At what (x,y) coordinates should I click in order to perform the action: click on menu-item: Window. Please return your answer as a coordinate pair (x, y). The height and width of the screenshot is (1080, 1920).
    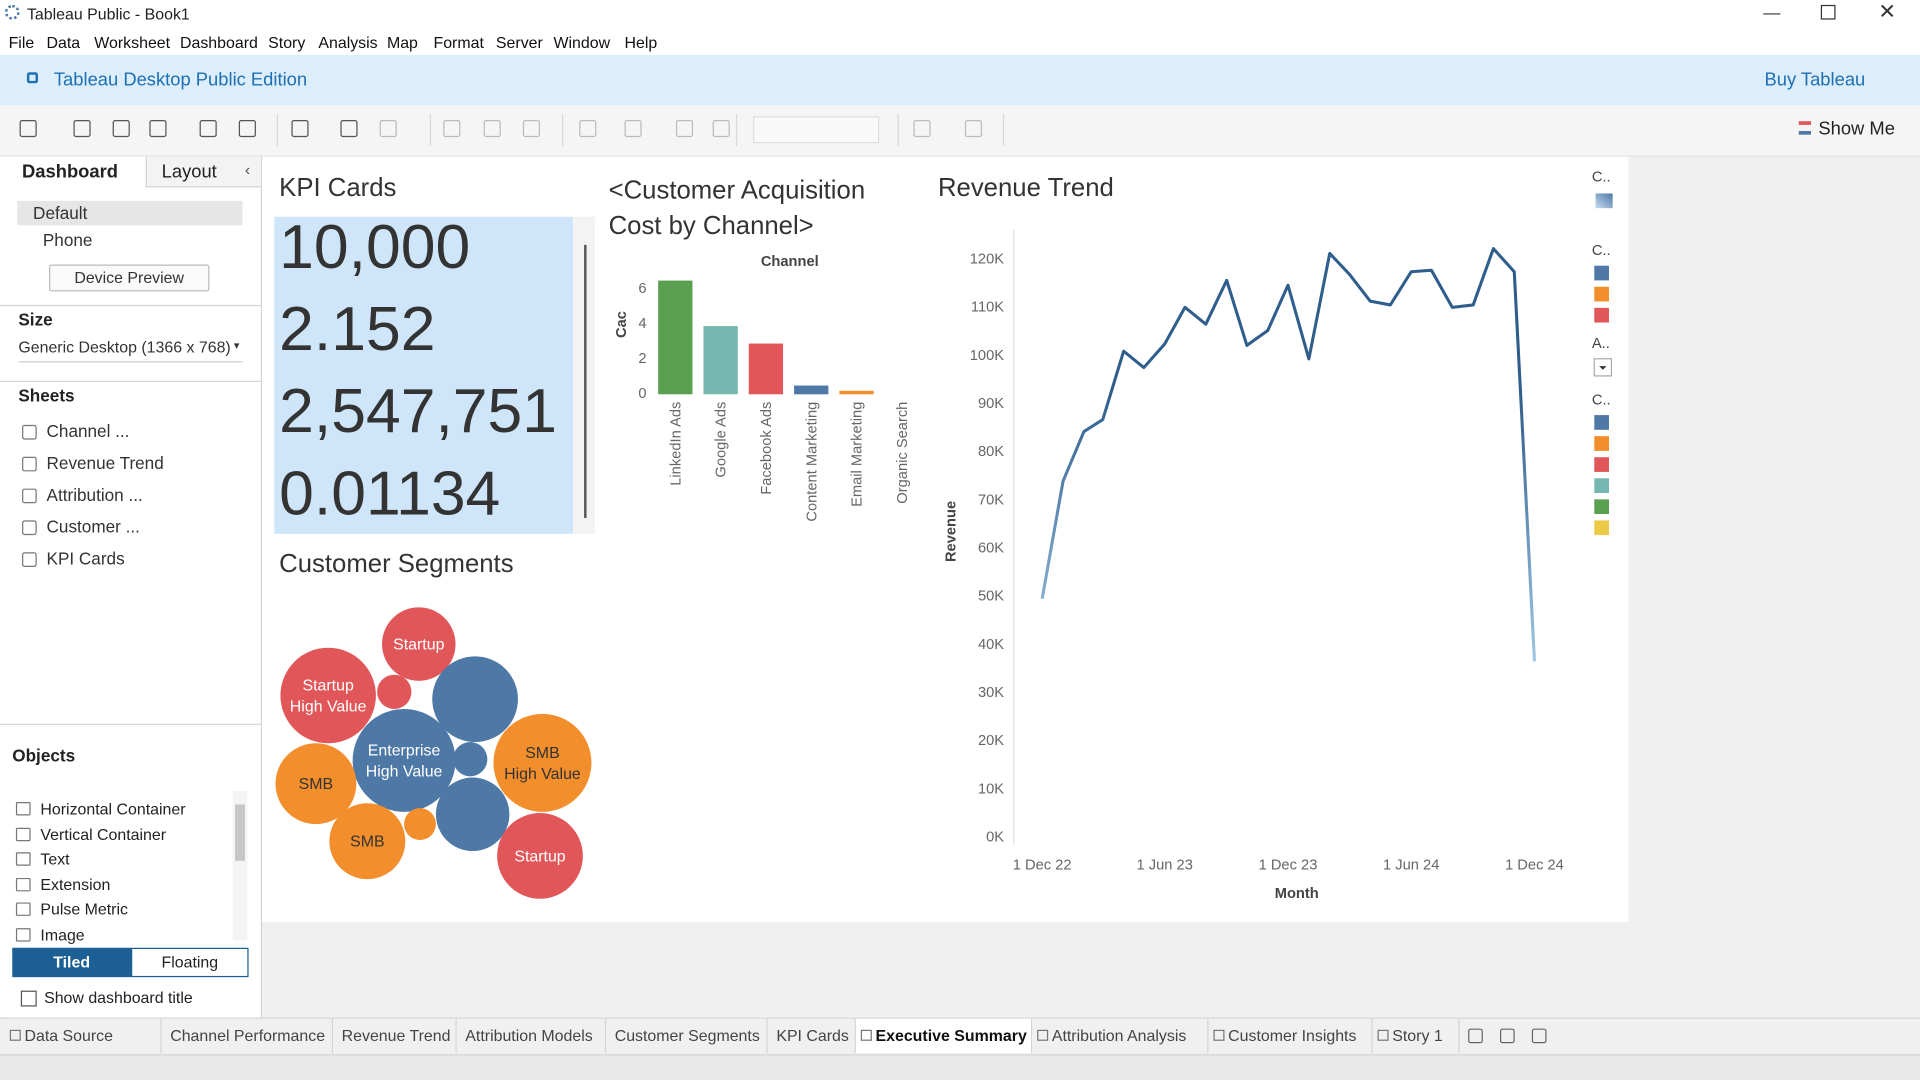
    Looking at the image, I should click on (582, 42).